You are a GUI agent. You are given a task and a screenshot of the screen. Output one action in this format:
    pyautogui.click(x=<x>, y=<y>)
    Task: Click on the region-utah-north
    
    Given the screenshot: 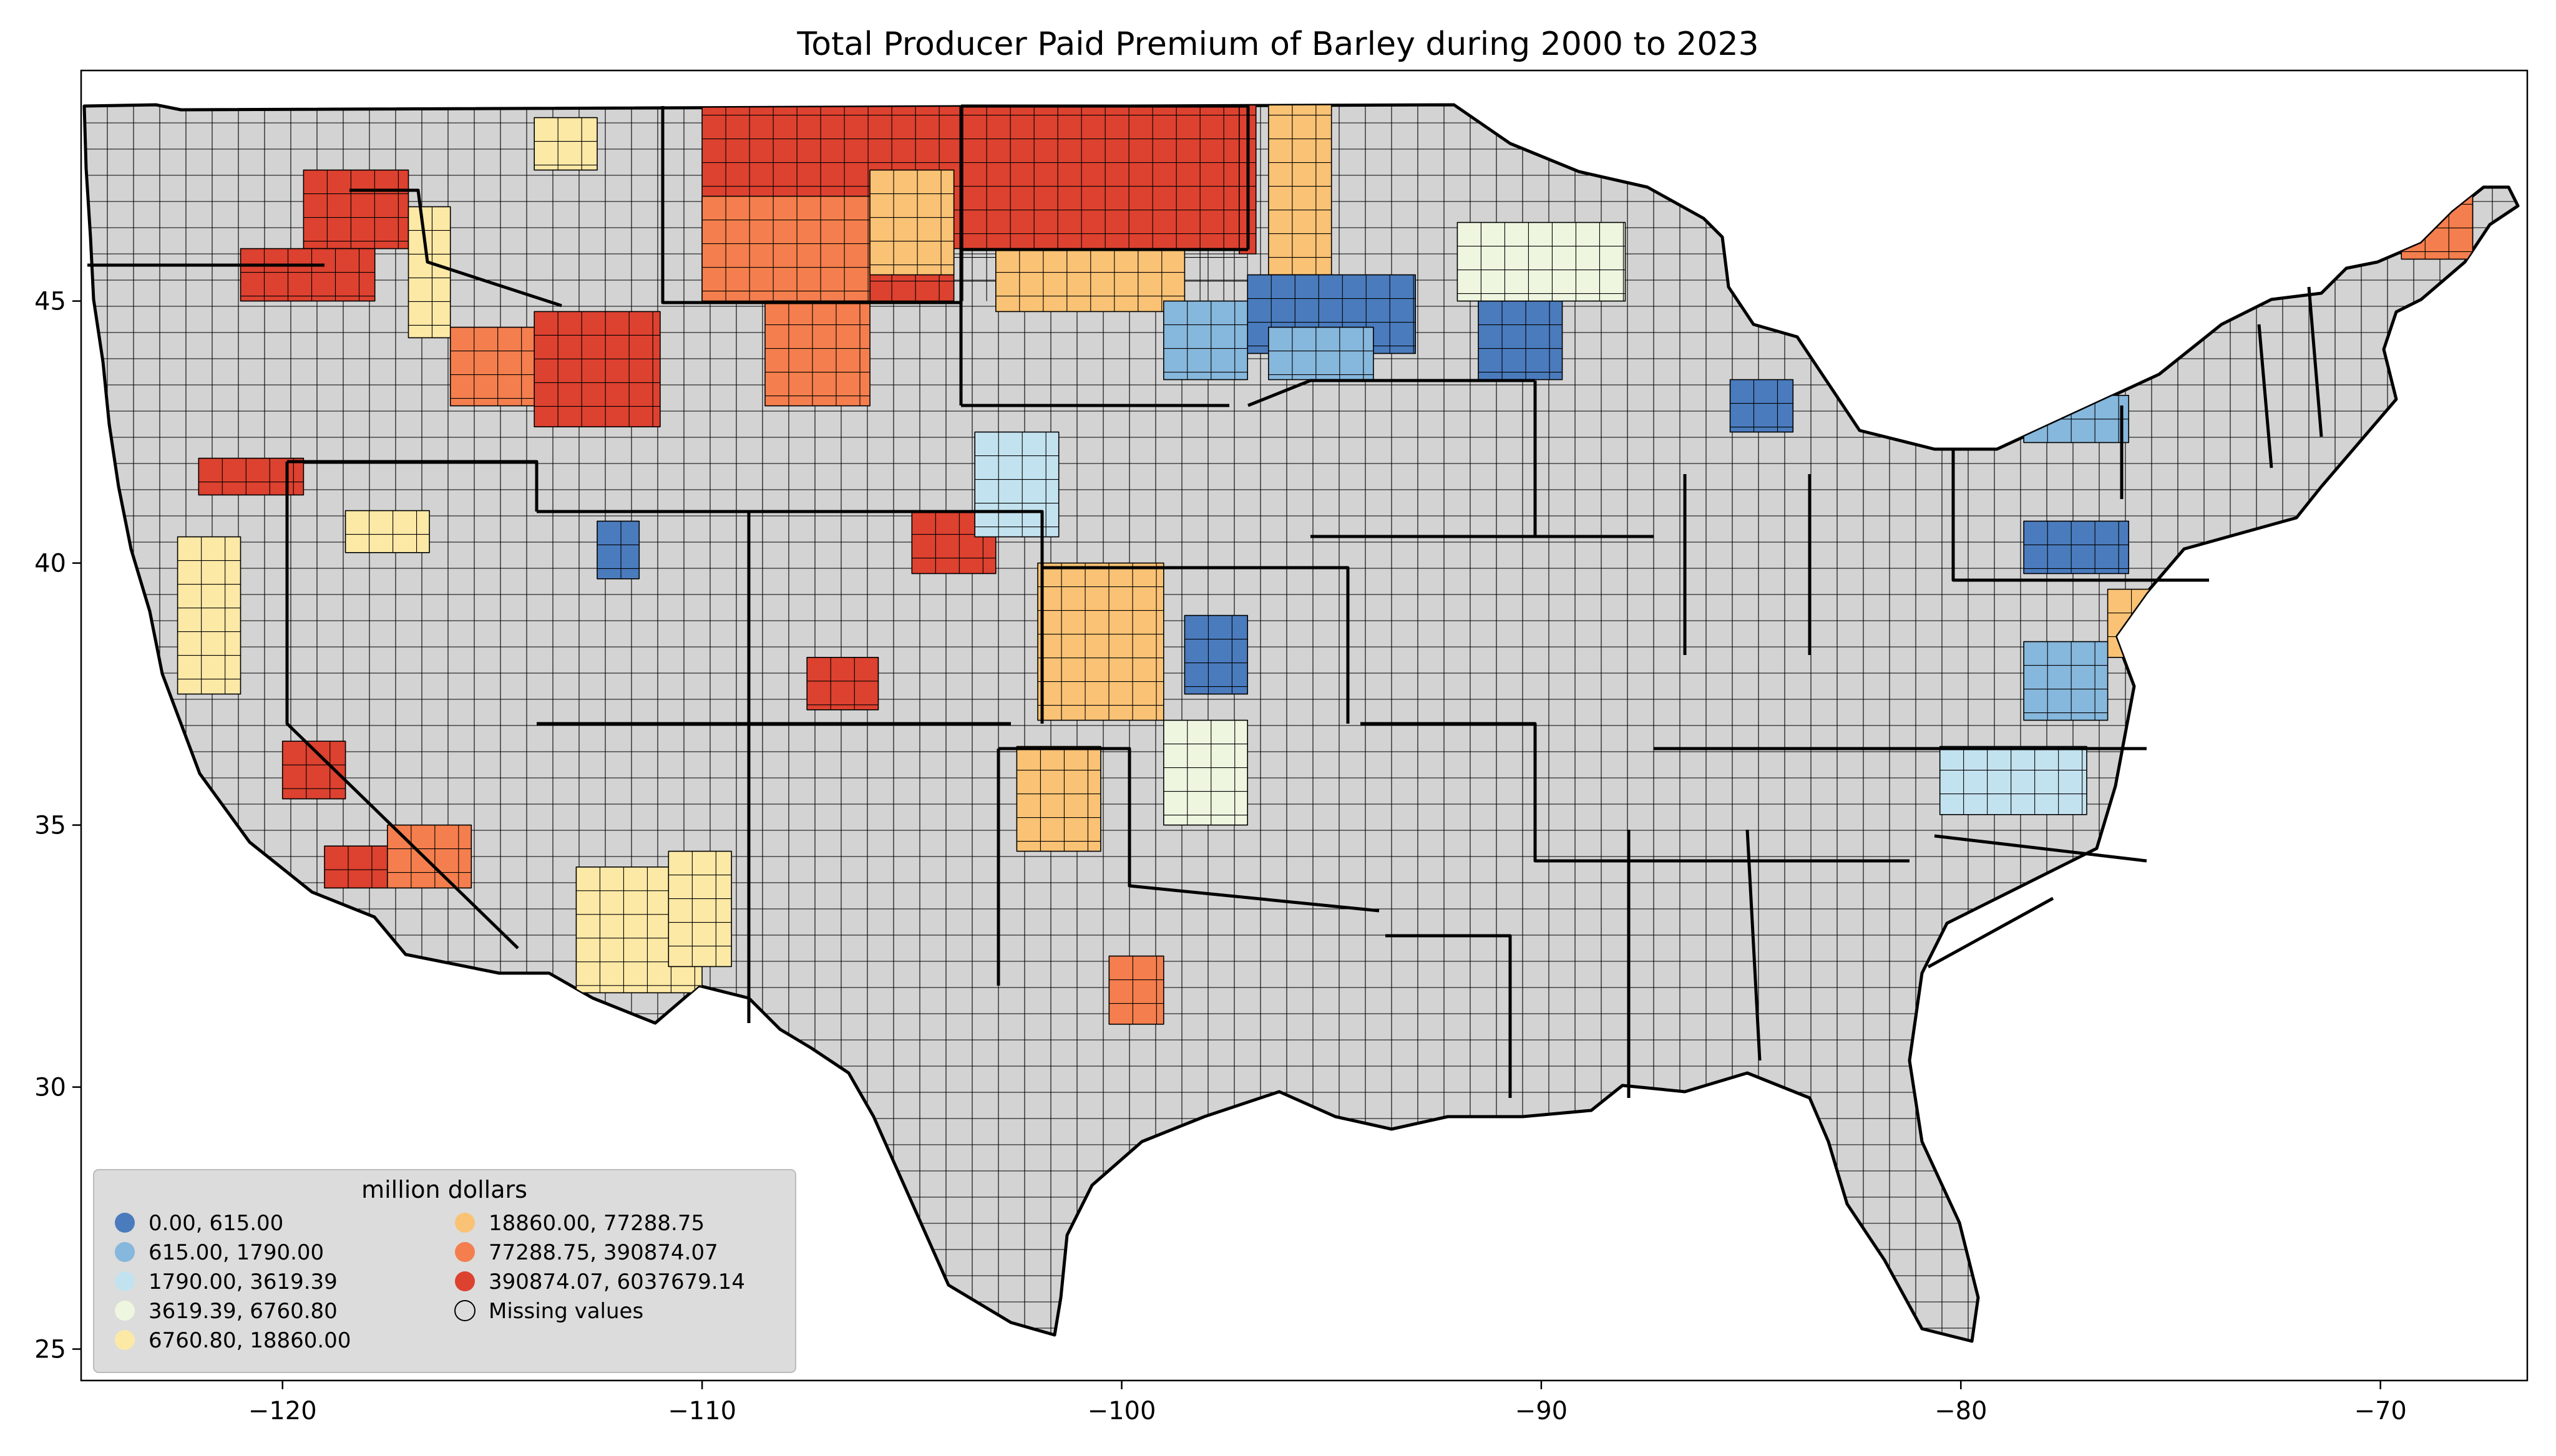 What is the action you would take?
    pyautogui.click(x=618, y=550)
    